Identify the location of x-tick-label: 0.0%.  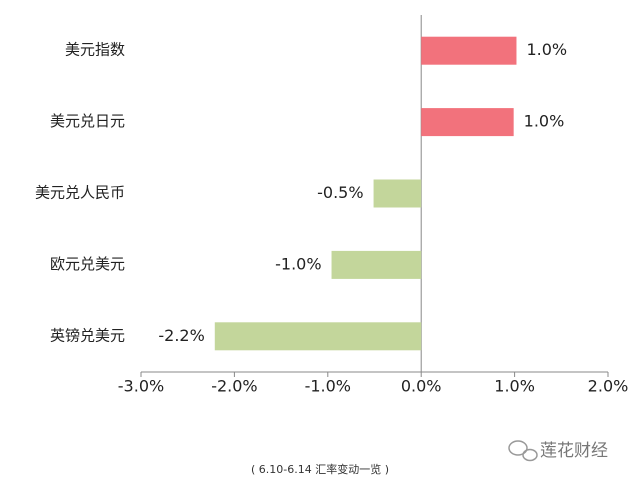
(421, 386).